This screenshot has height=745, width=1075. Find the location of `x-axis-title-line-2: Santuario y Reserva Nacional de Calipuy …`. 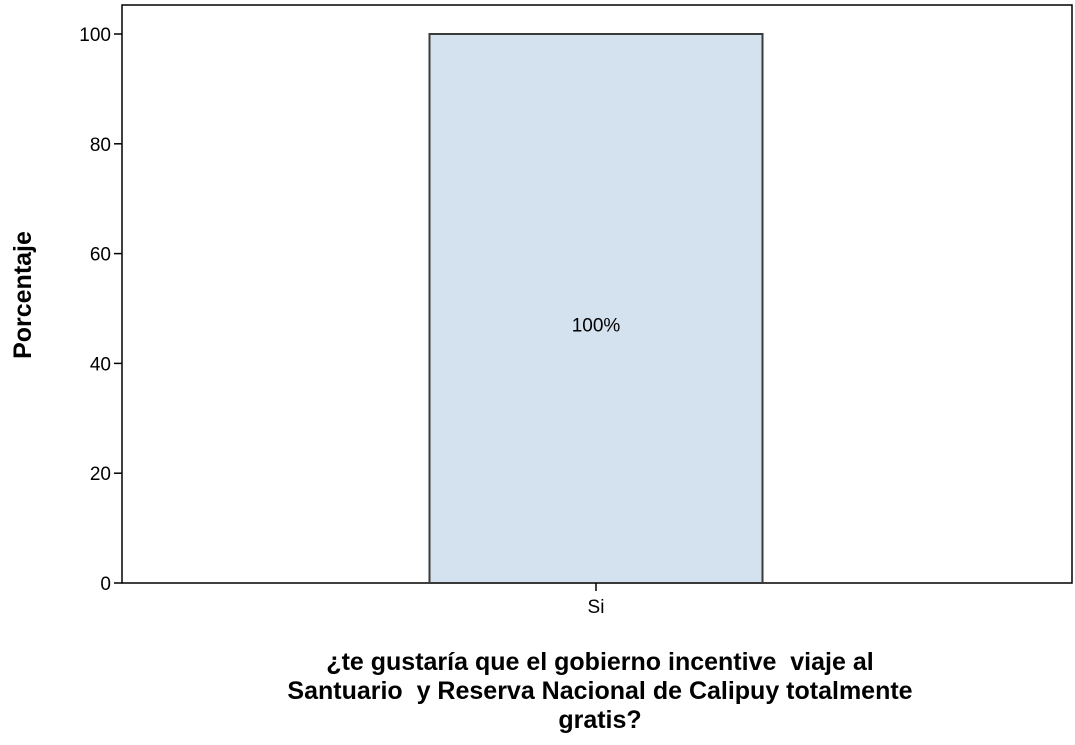

x-axis-title-line-2: Santuario y Reserva Nacional de Calipuy … is located at coordinates (600, 691).